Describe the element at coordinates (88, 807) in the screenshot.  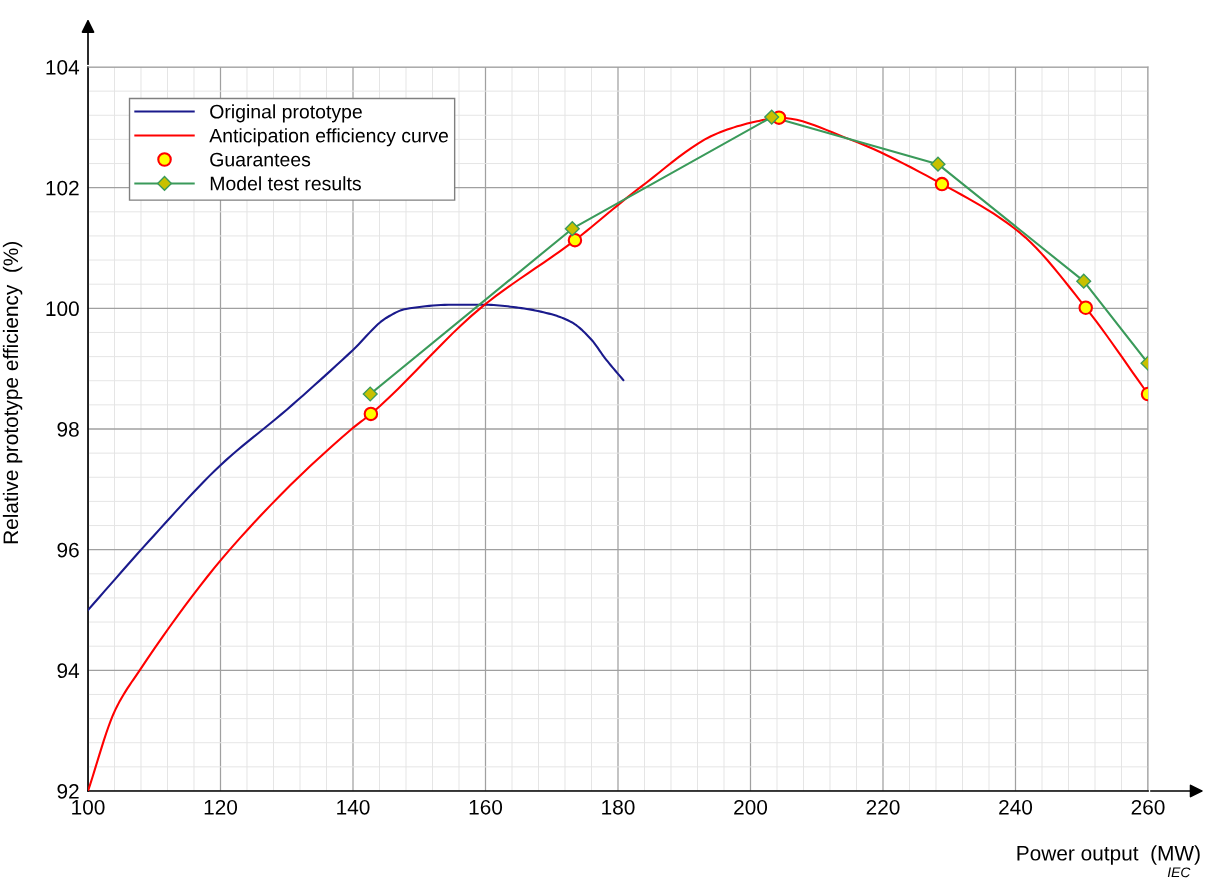
I see `x-tick-label: 100` at that location.